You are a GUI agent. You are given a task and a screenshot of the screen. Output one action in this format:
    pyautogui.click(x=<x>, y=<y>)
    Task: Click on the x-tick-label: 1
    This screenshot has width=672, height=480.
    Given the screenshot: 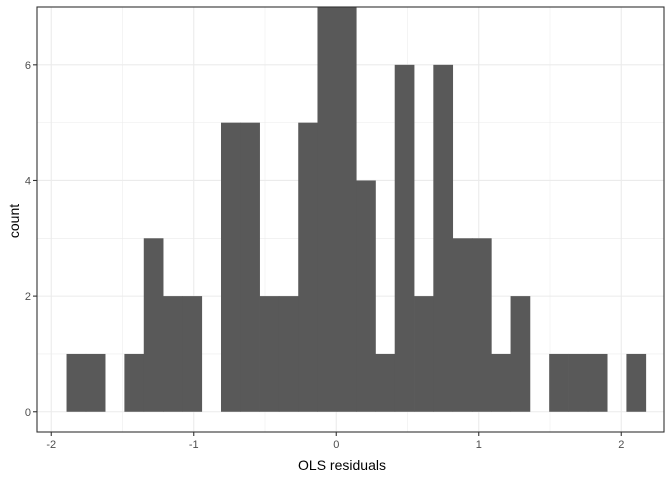 What is the action you would take?
    pyautogui.click(x=479, y=445)
    